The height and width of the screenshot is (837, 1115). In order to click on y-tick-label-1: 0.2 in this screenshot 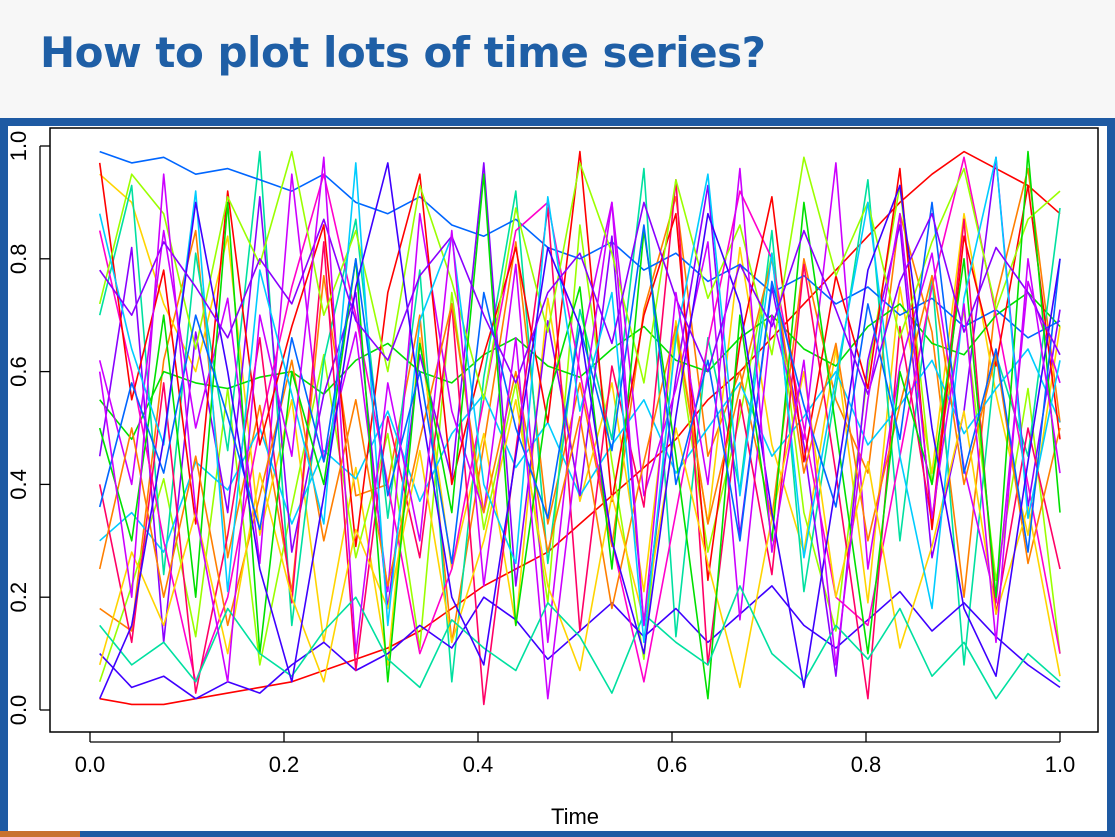, I will do `click(19, 597)`.